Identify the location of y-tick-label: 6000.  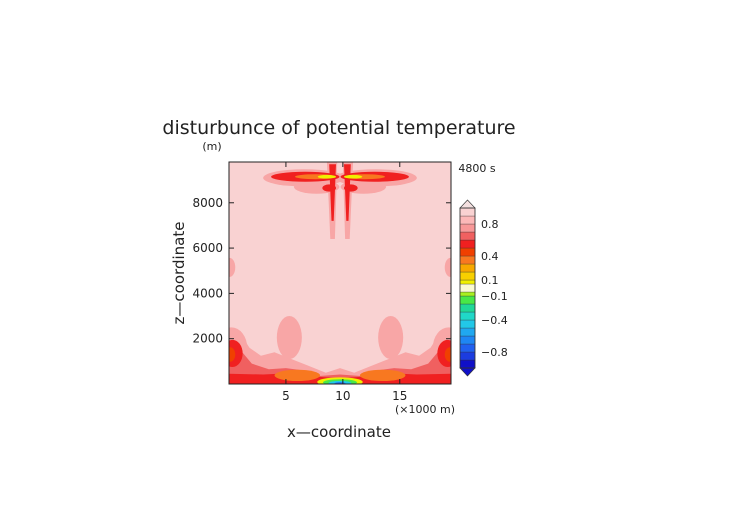
(207, 248).